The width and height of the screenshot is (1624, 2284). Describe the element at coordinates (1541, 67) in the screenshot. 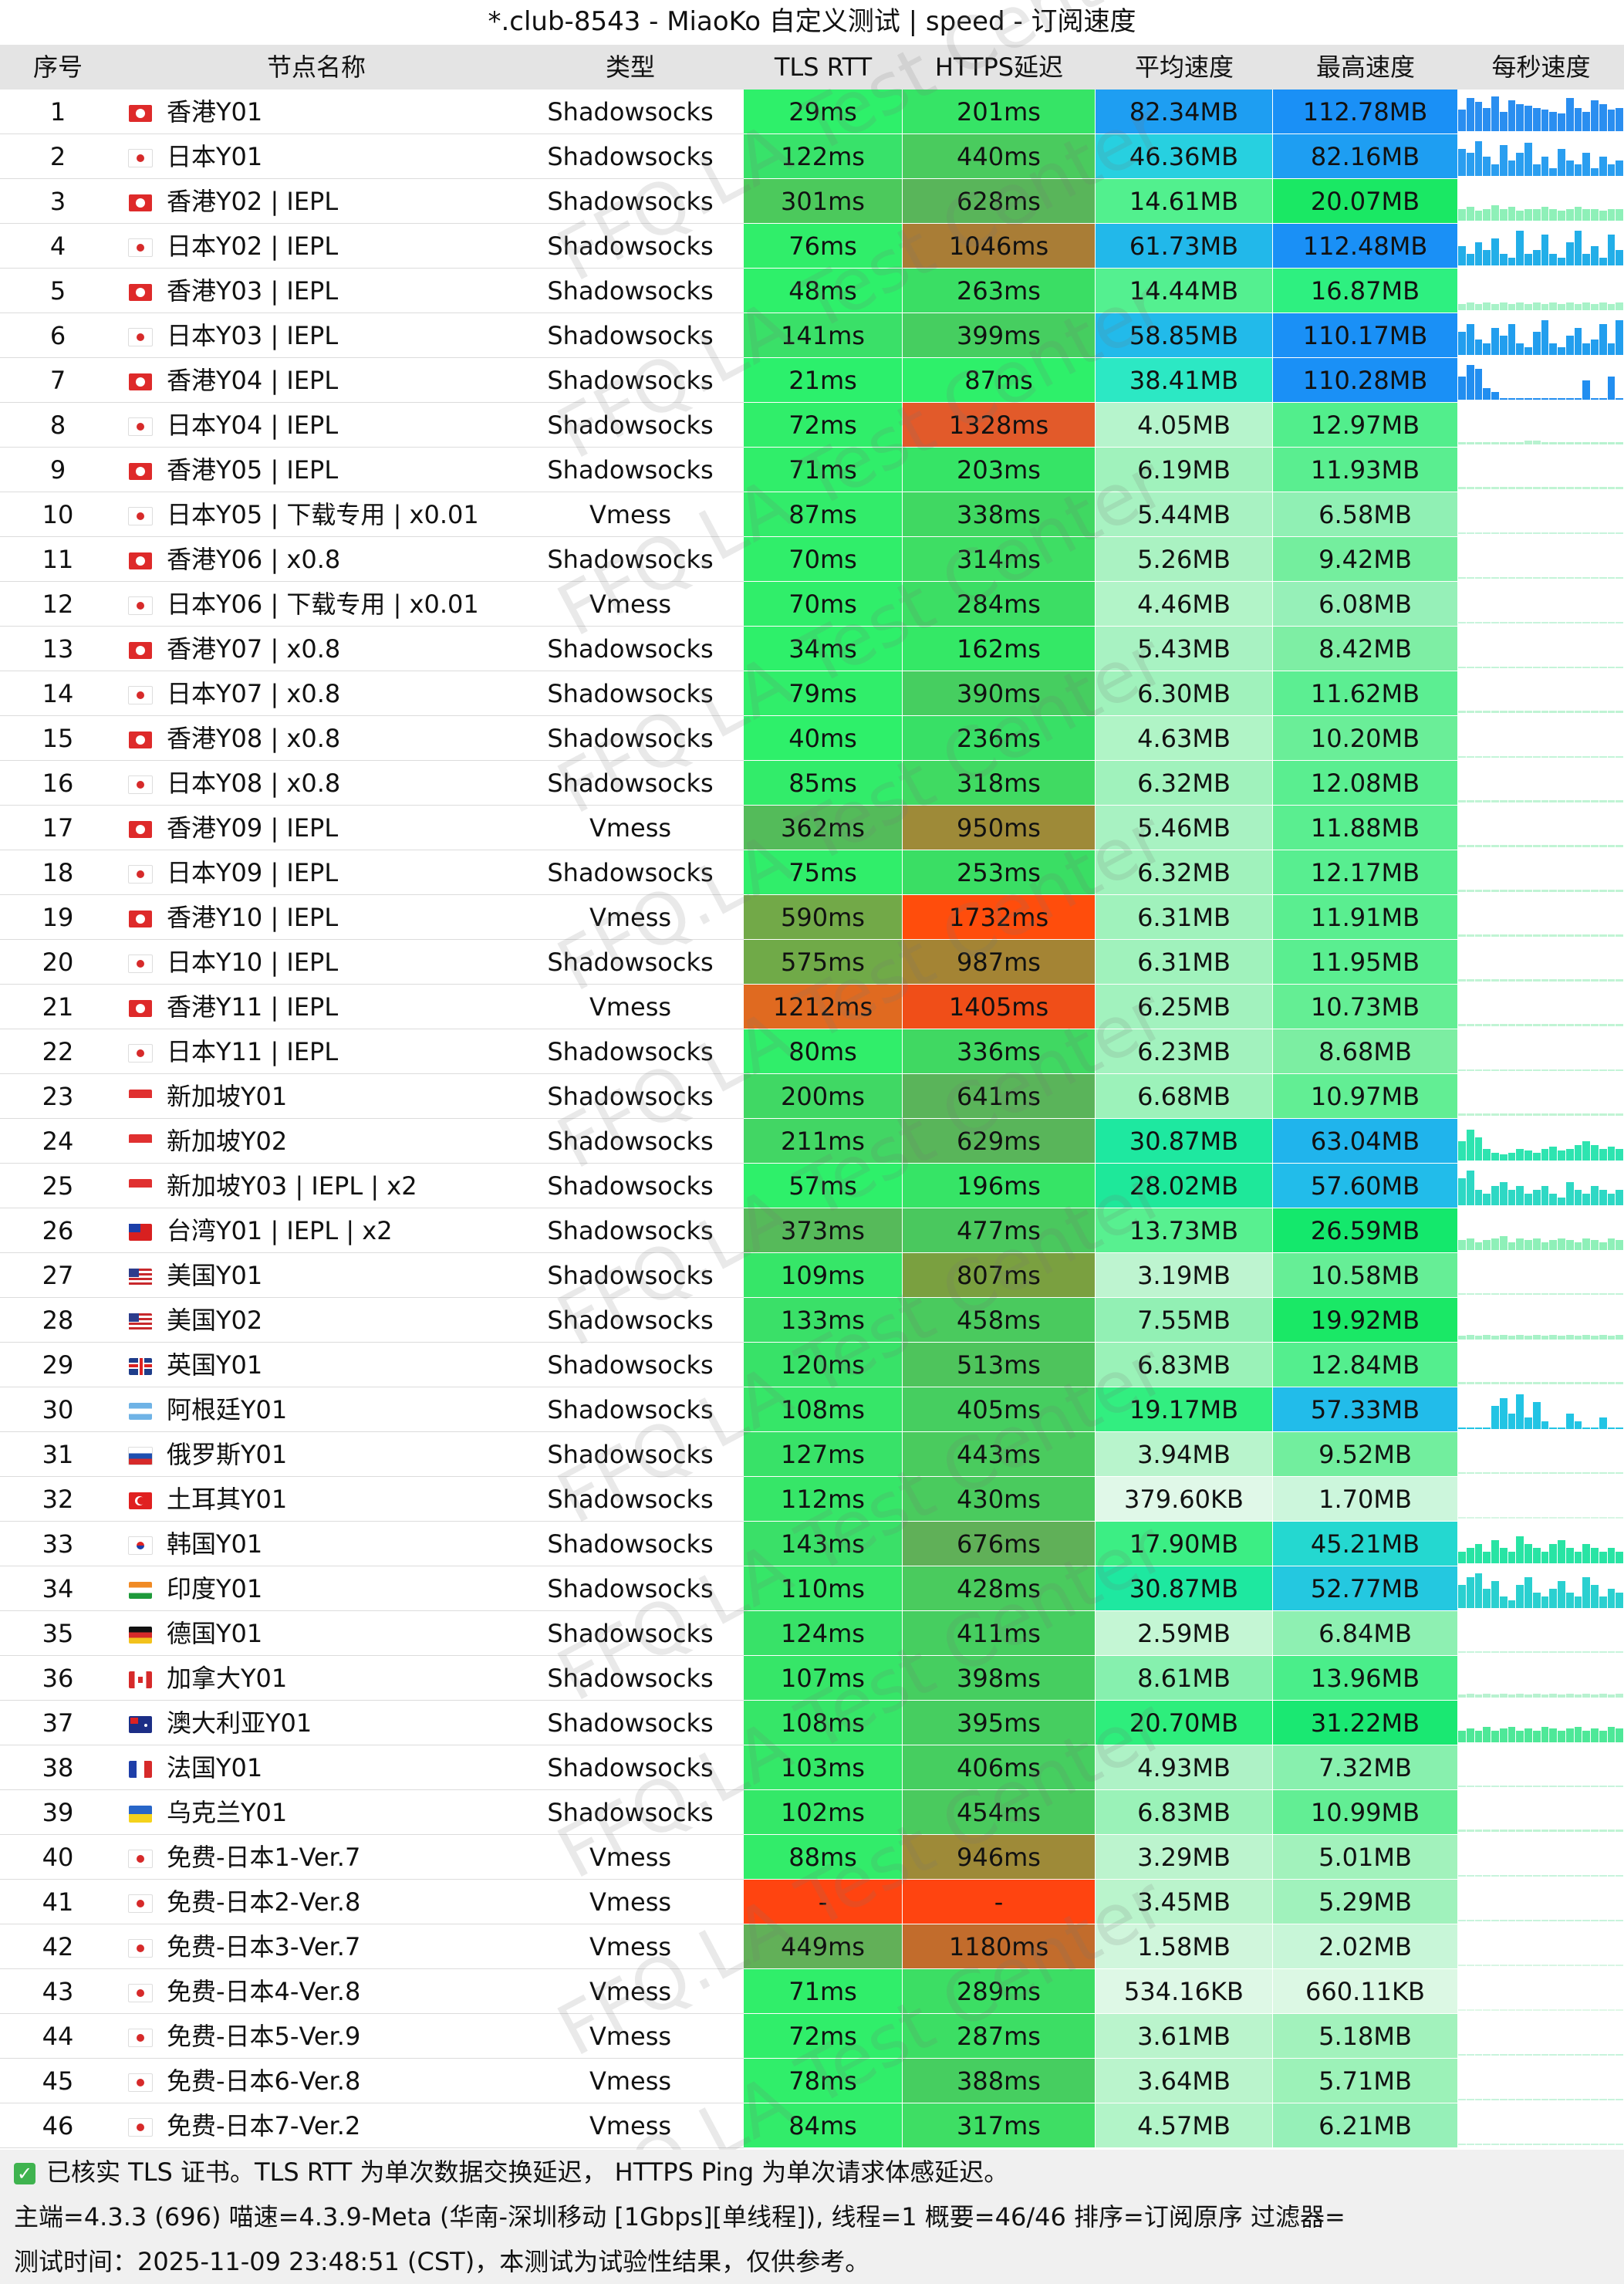

I see `header-per-second-speed: 每秒速度` at that location.